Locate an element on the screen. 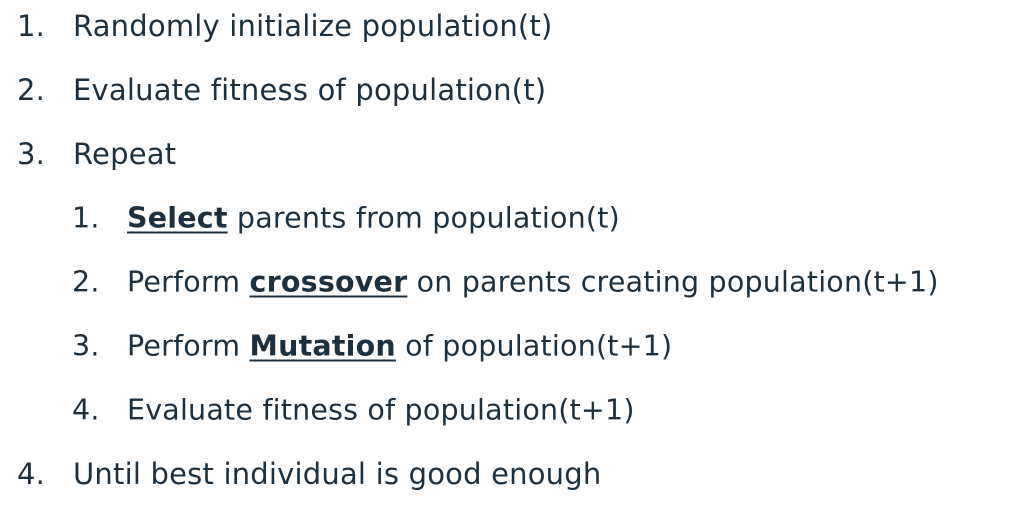  step-text: Until best individual is good enough is located at coordinates (337, 474).